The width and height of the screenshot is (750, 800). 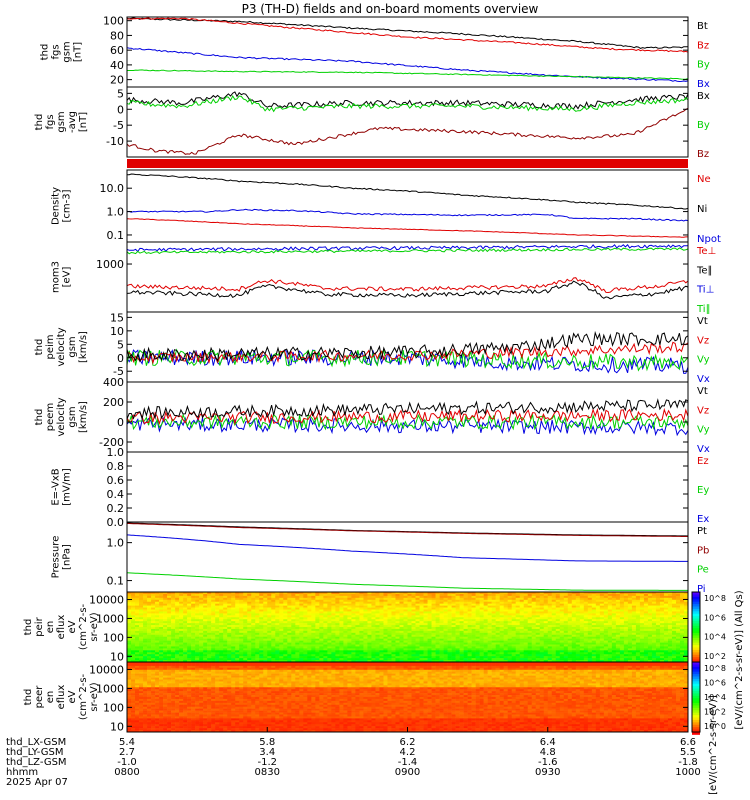 What do you see at coordinates (703, 96) in the screenshot?
I see `legend-Bx: Bx` at bounding box center [703, 96].